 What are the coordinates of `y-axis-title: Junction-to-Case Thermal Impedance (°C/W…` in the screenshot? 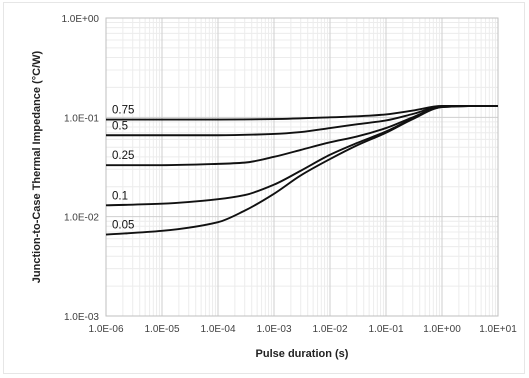 It's located at (37, 166).